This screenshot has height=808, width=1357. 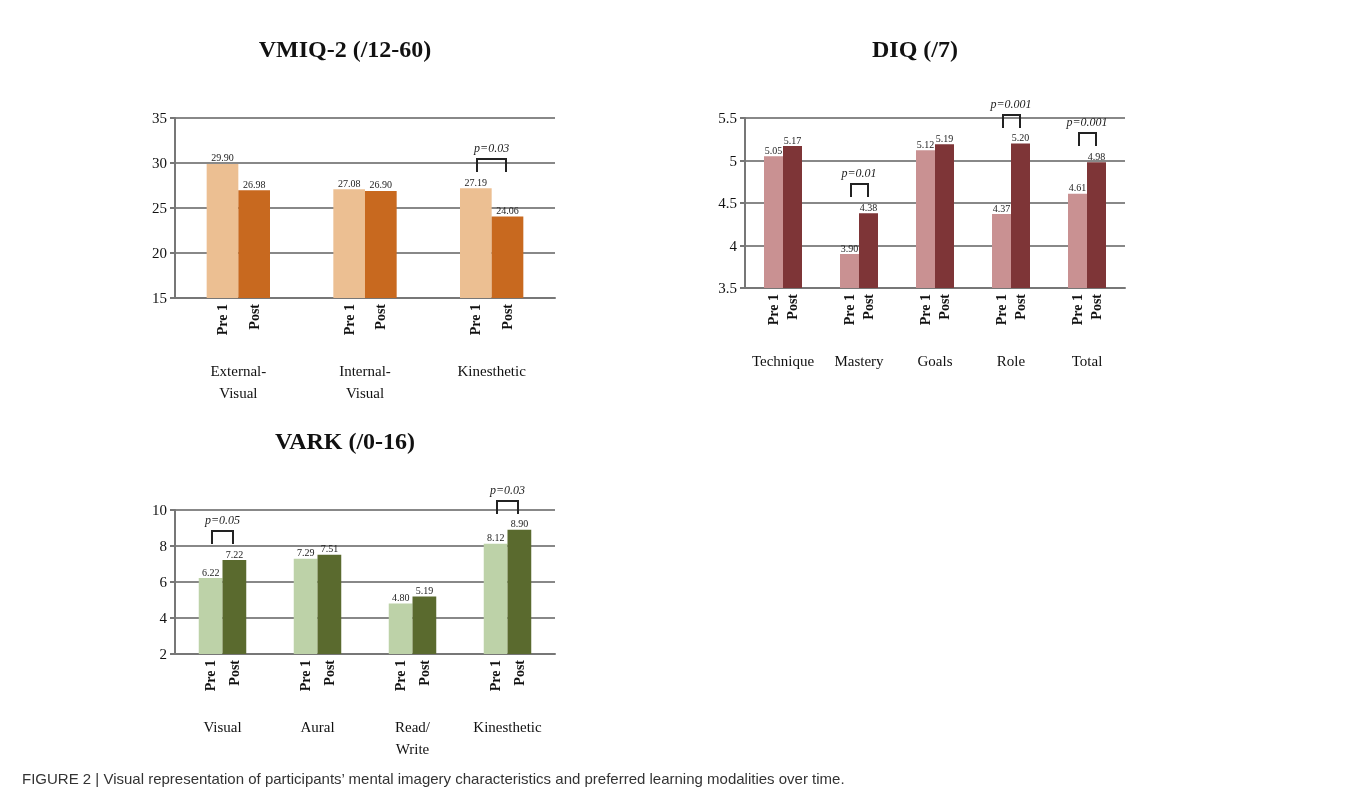 What do you see at coordinates (859, 174) in the screenshot?
I see `annotation: p=0.01` at bounding box center [859, 174].